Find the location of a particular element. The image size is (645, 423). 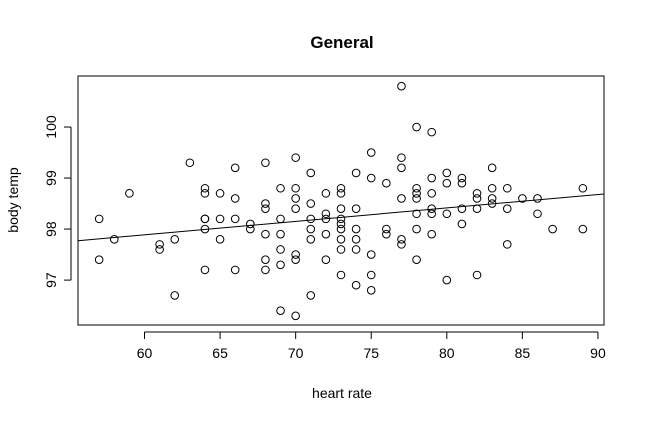

regression-line is located at coordinates (341, 217).